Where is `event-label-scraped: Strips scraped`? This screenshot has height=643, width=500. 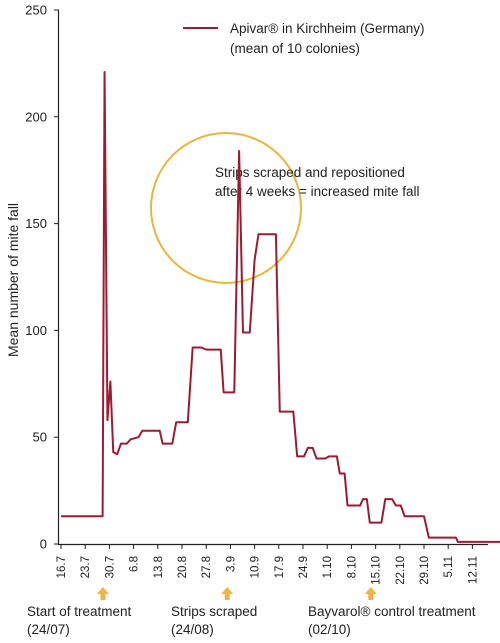 event-label-scraped: Strips scraped is located at coordinates (214, 611).